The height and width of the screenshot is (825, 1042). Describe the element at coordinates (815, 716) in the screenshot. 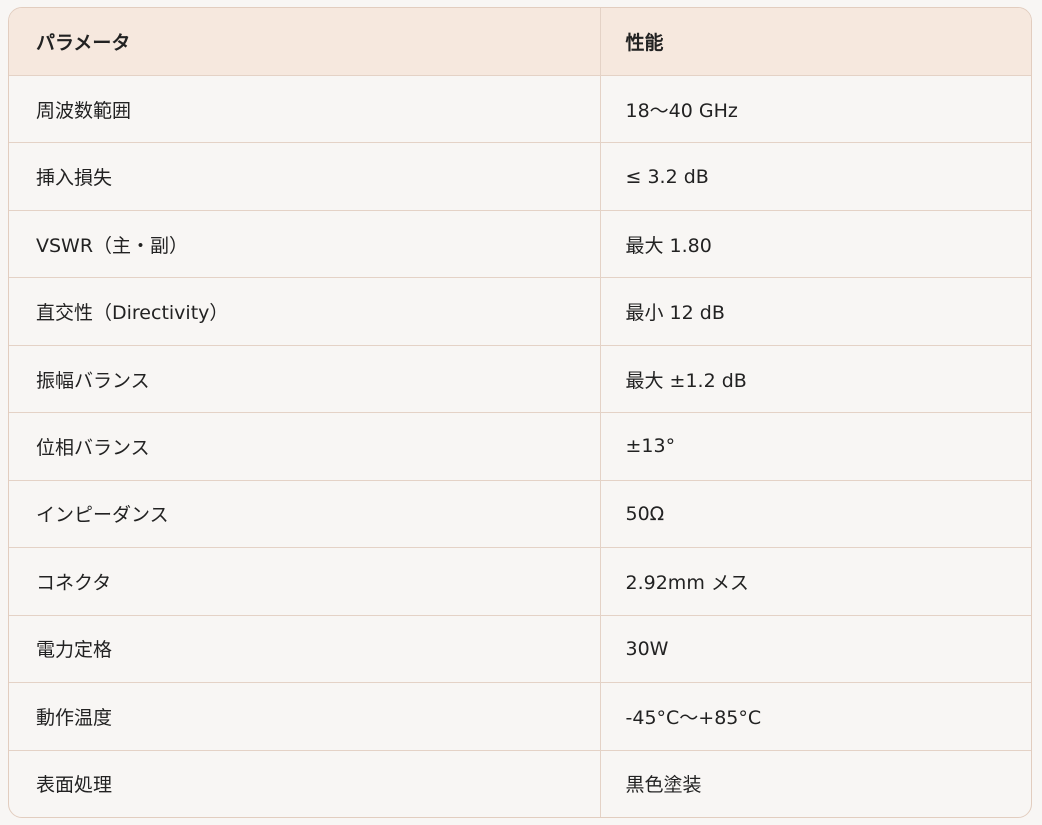

I see `performance-cell: -45°C〜+85°C` at that location.